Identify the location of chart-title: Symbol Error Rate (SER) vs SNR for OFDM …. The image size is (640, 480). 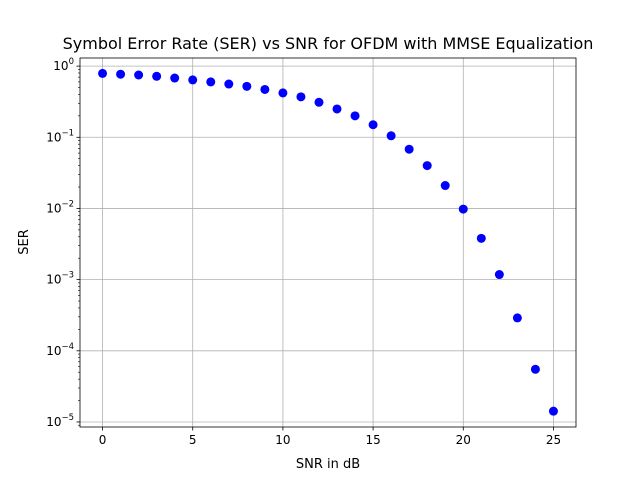
(328, 43).